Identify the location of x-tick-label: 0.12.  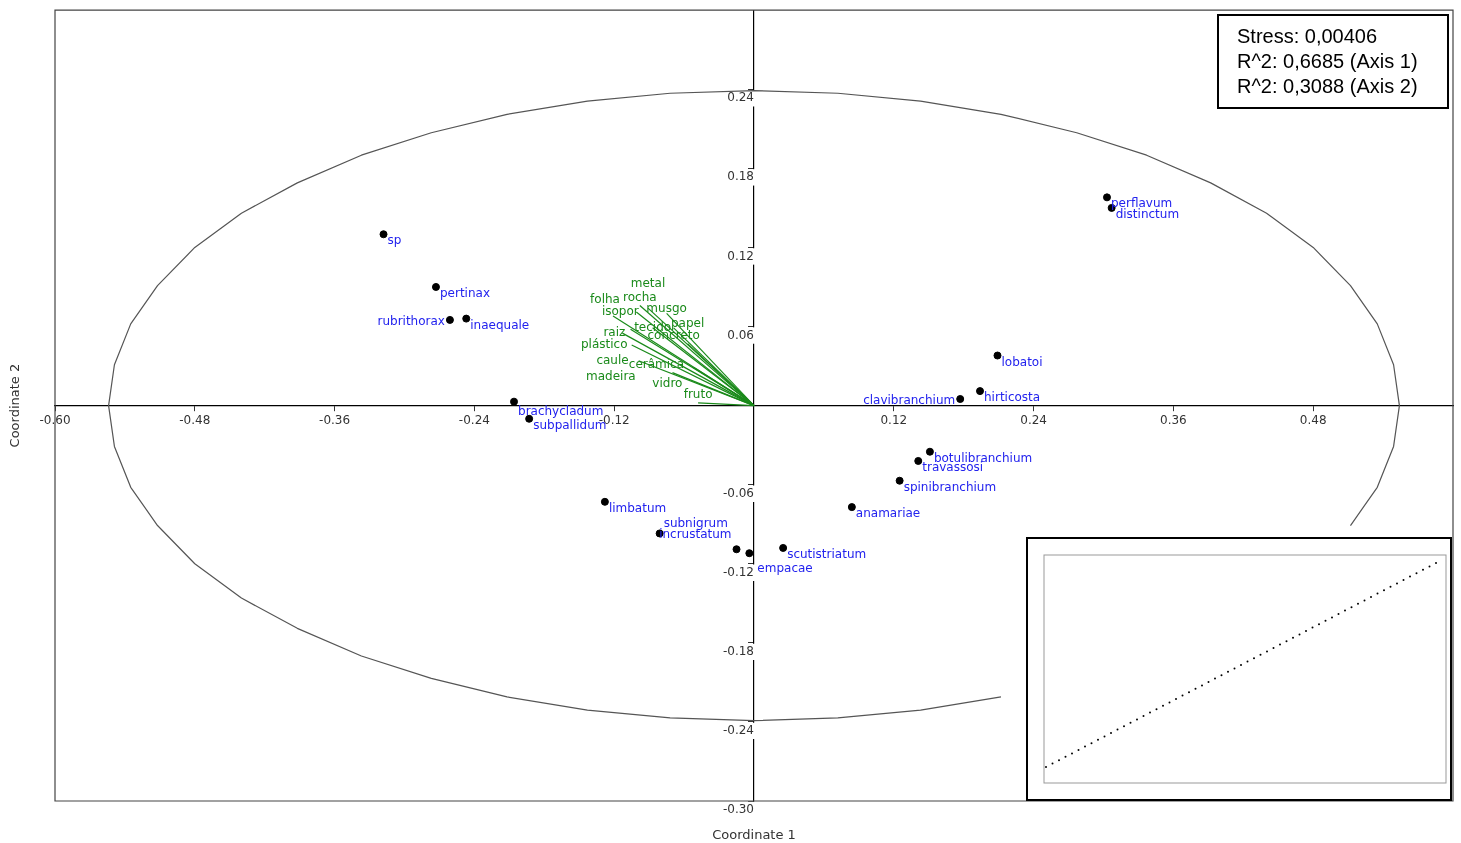
(894, 419).